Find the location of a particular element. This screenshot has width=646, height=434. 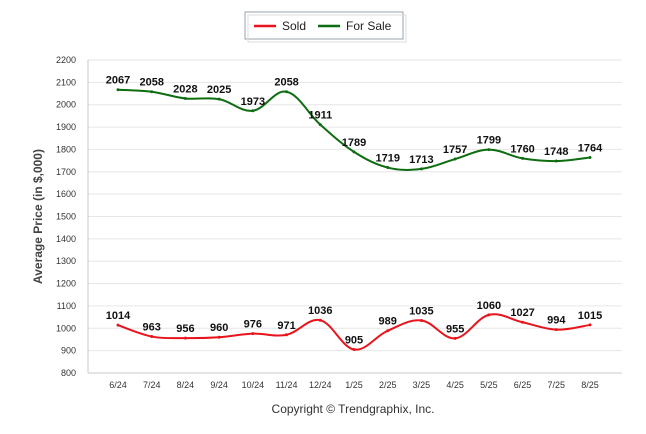

y-tick-label: 1000 is located at coordinates (66, 328).